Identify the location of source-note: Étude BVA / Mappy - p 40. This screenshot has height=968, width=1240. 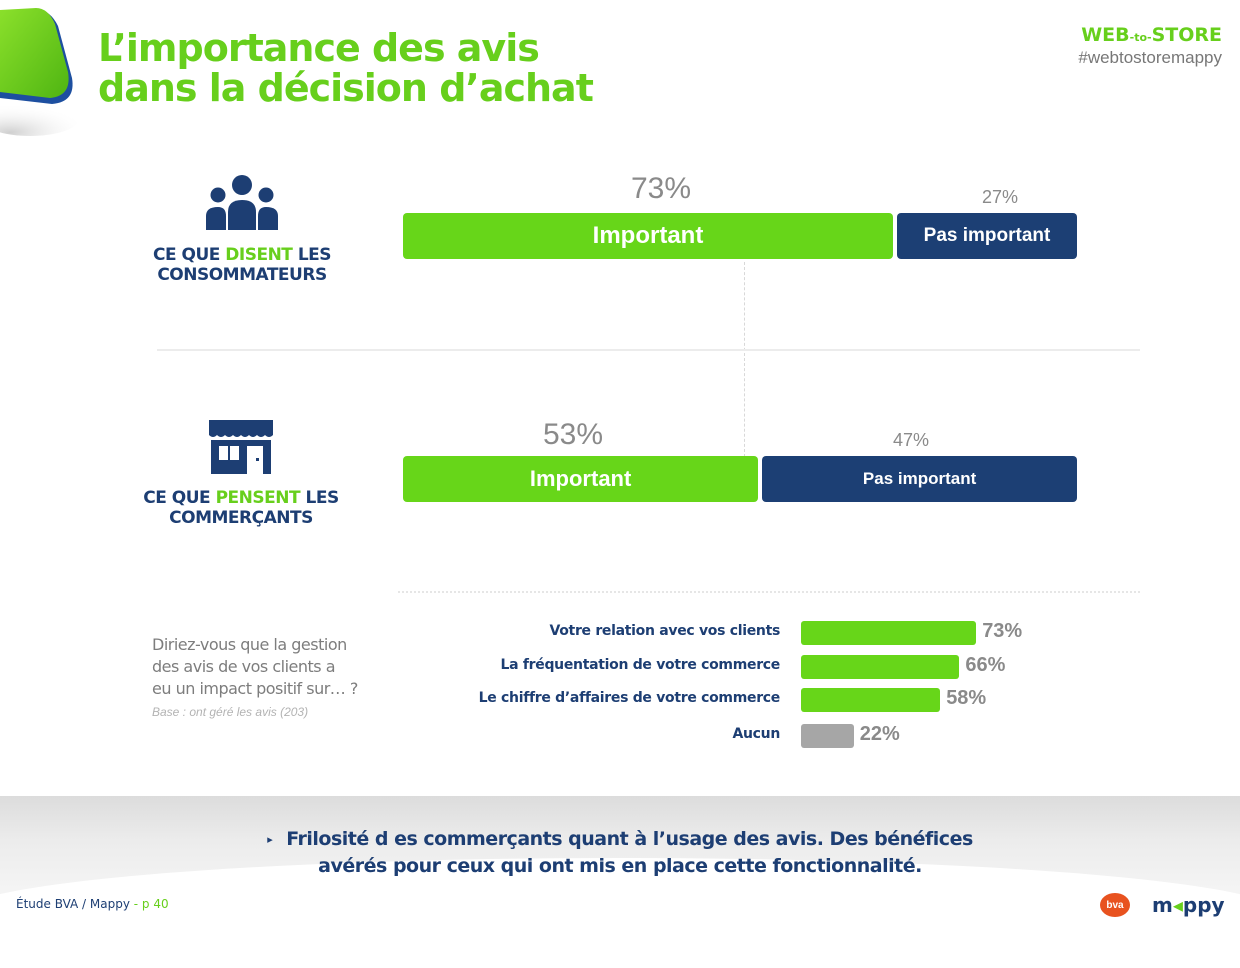
(92, 904).